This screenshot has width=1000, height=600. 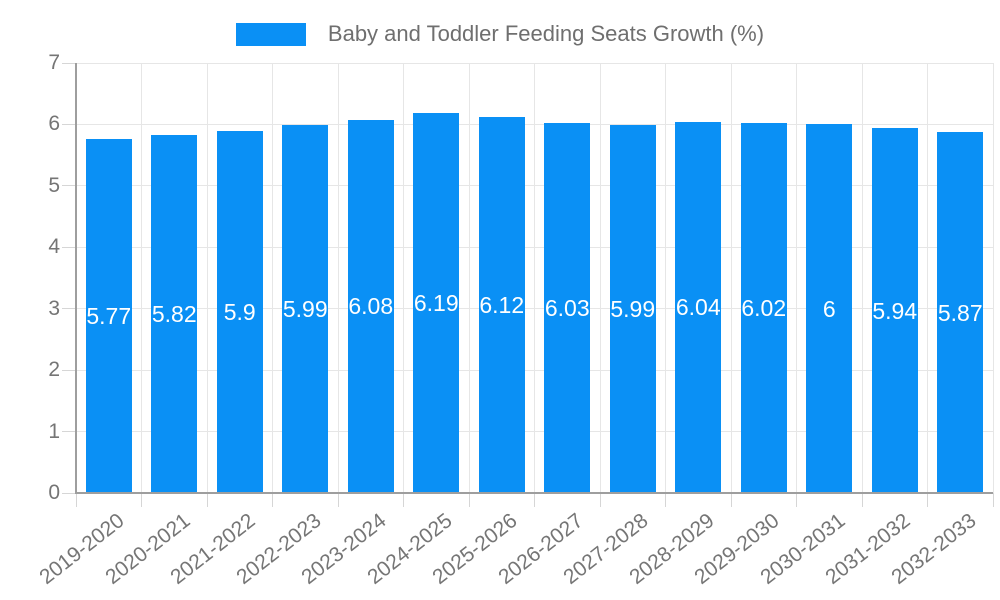 I want to click on bar-value-label: 6.19, so click(x=436, y=302).